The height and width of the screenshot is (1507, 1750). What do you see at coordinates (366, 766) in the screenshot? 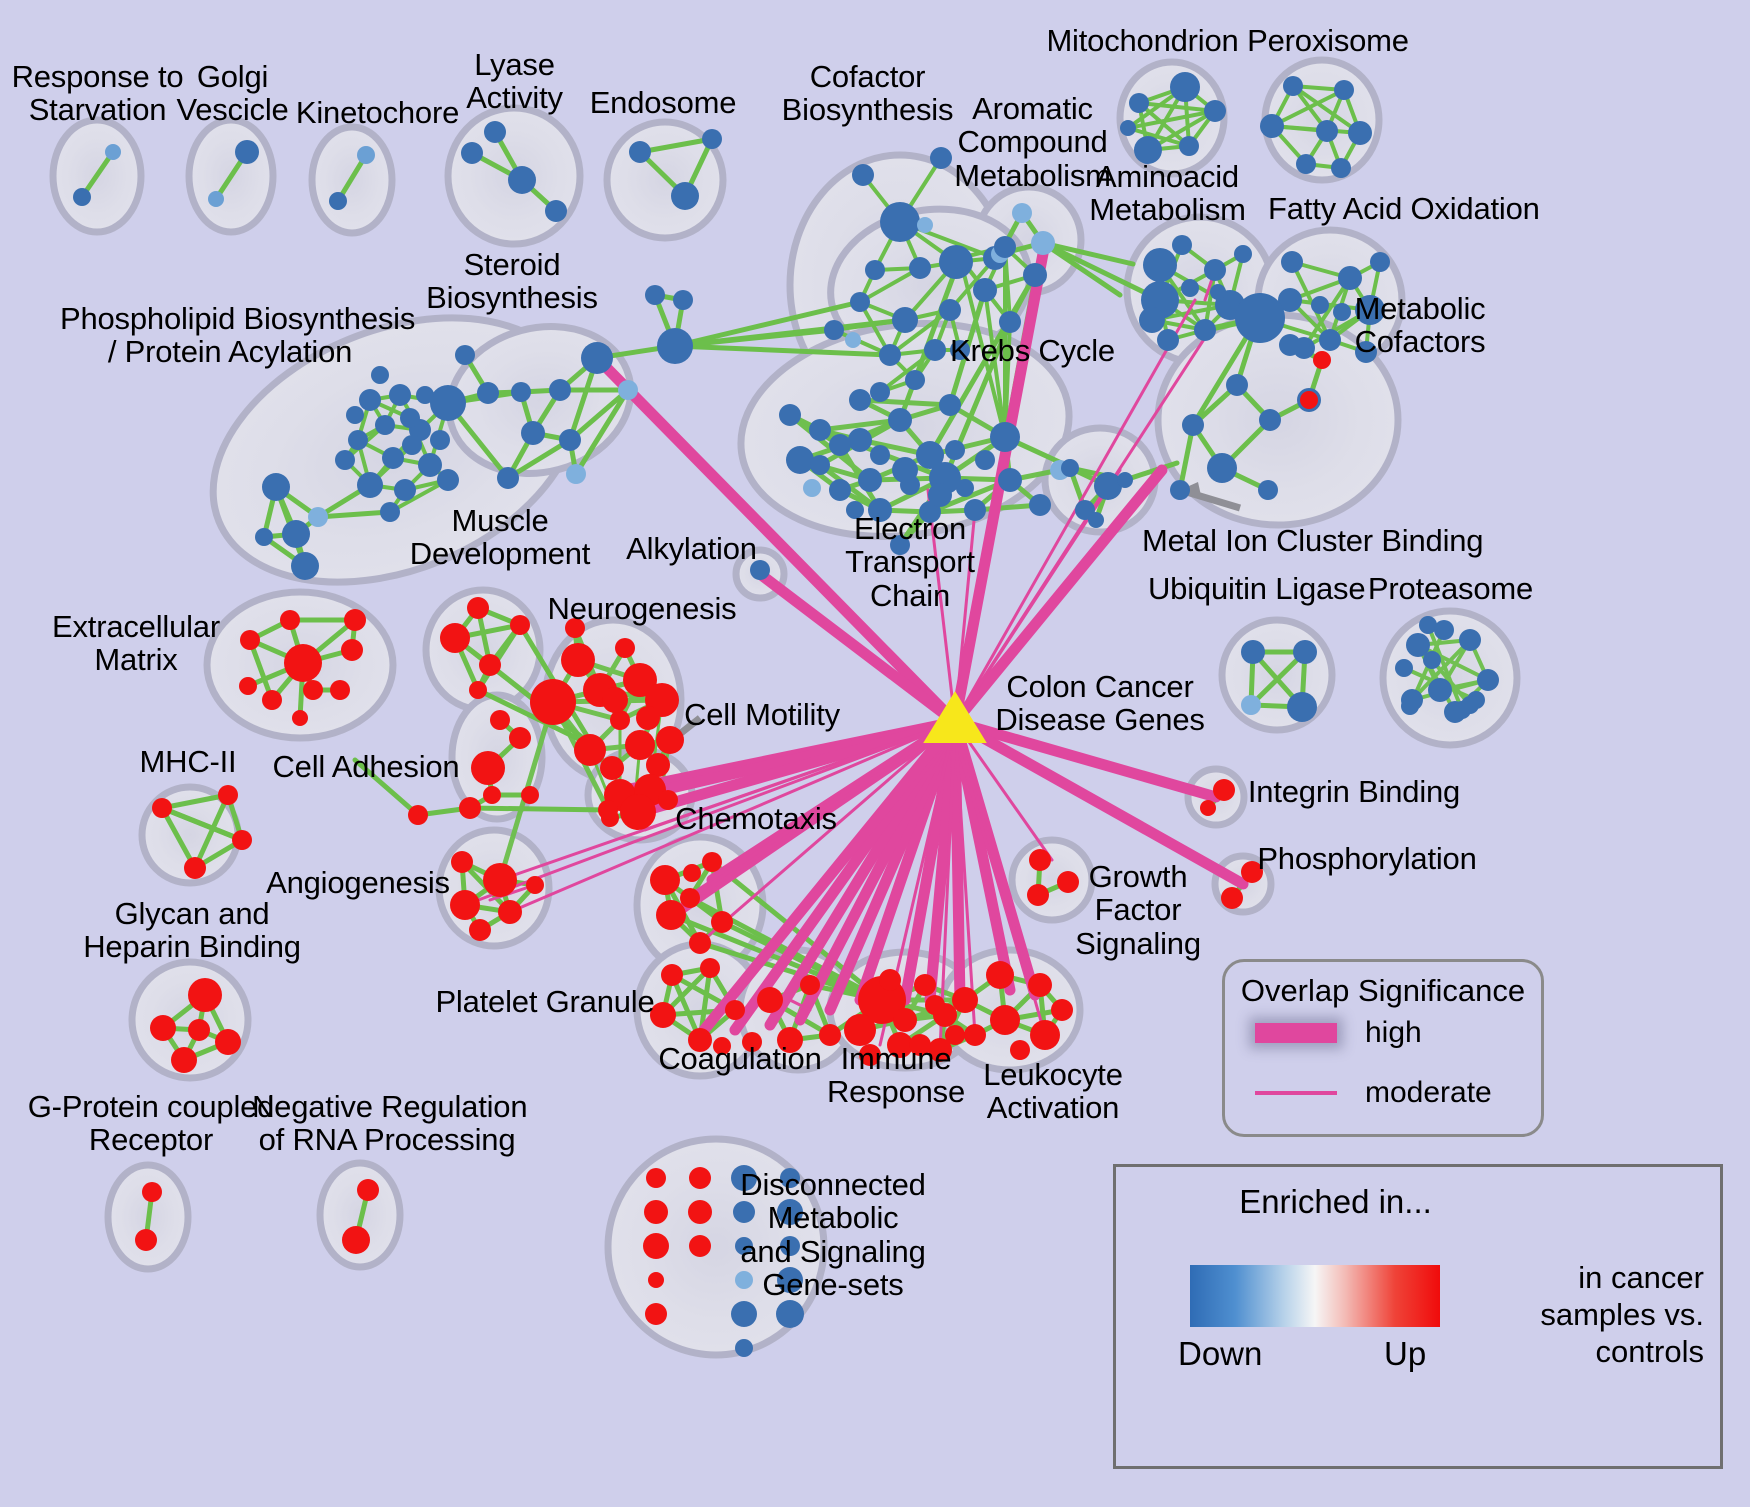
I see `cluster-label-cell-adhesion: Cell Adhesion` at bounding box center [366, 766].